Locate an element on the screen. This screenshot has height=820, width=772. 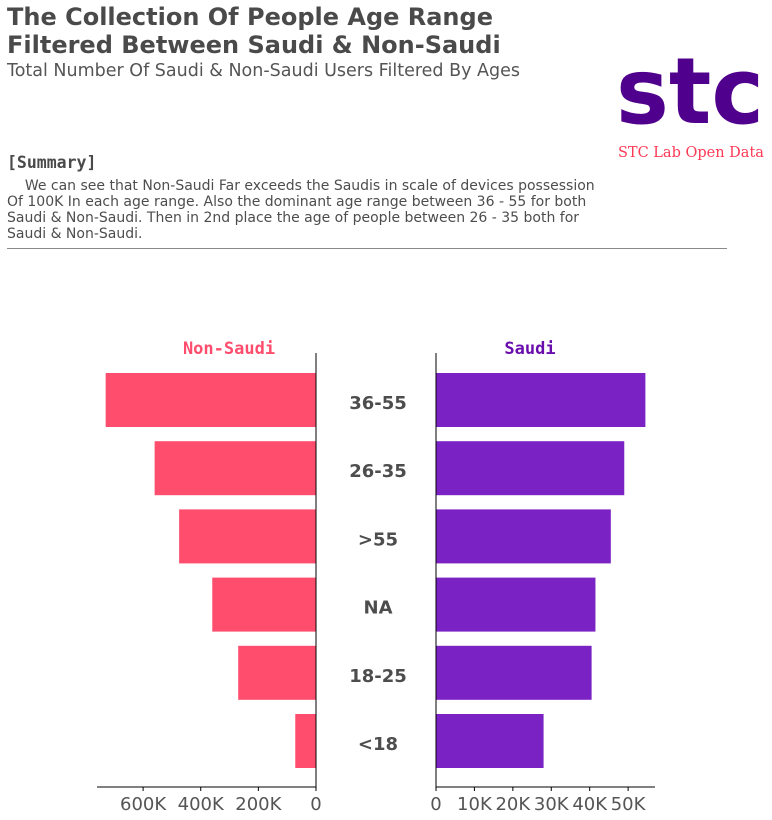
saudi-tick-label-5: 50K is located at coordinates (629, 804).